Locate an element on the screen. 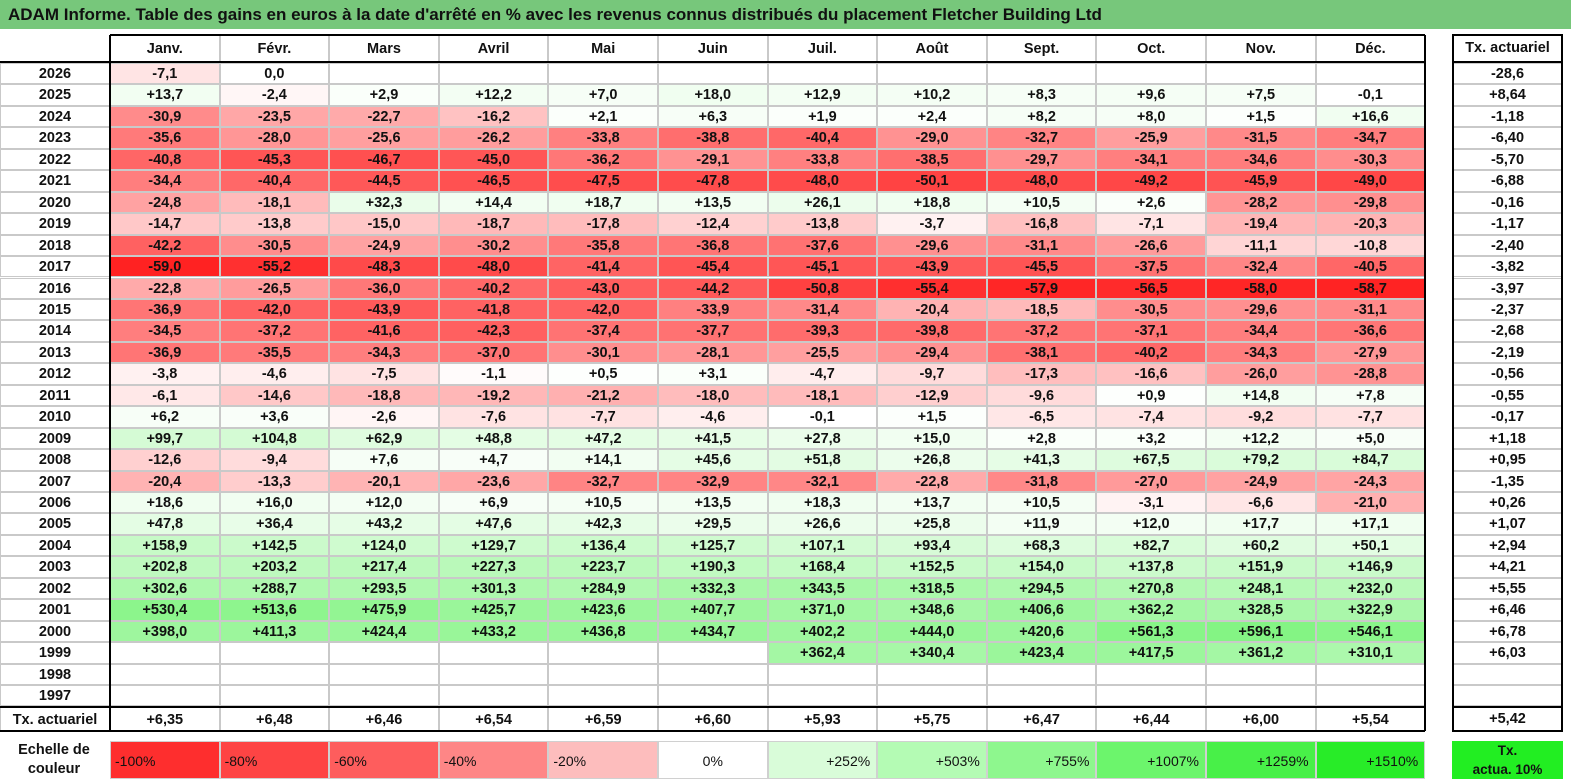  table-cell: -37,2 is located at coordinates (1041, 331).